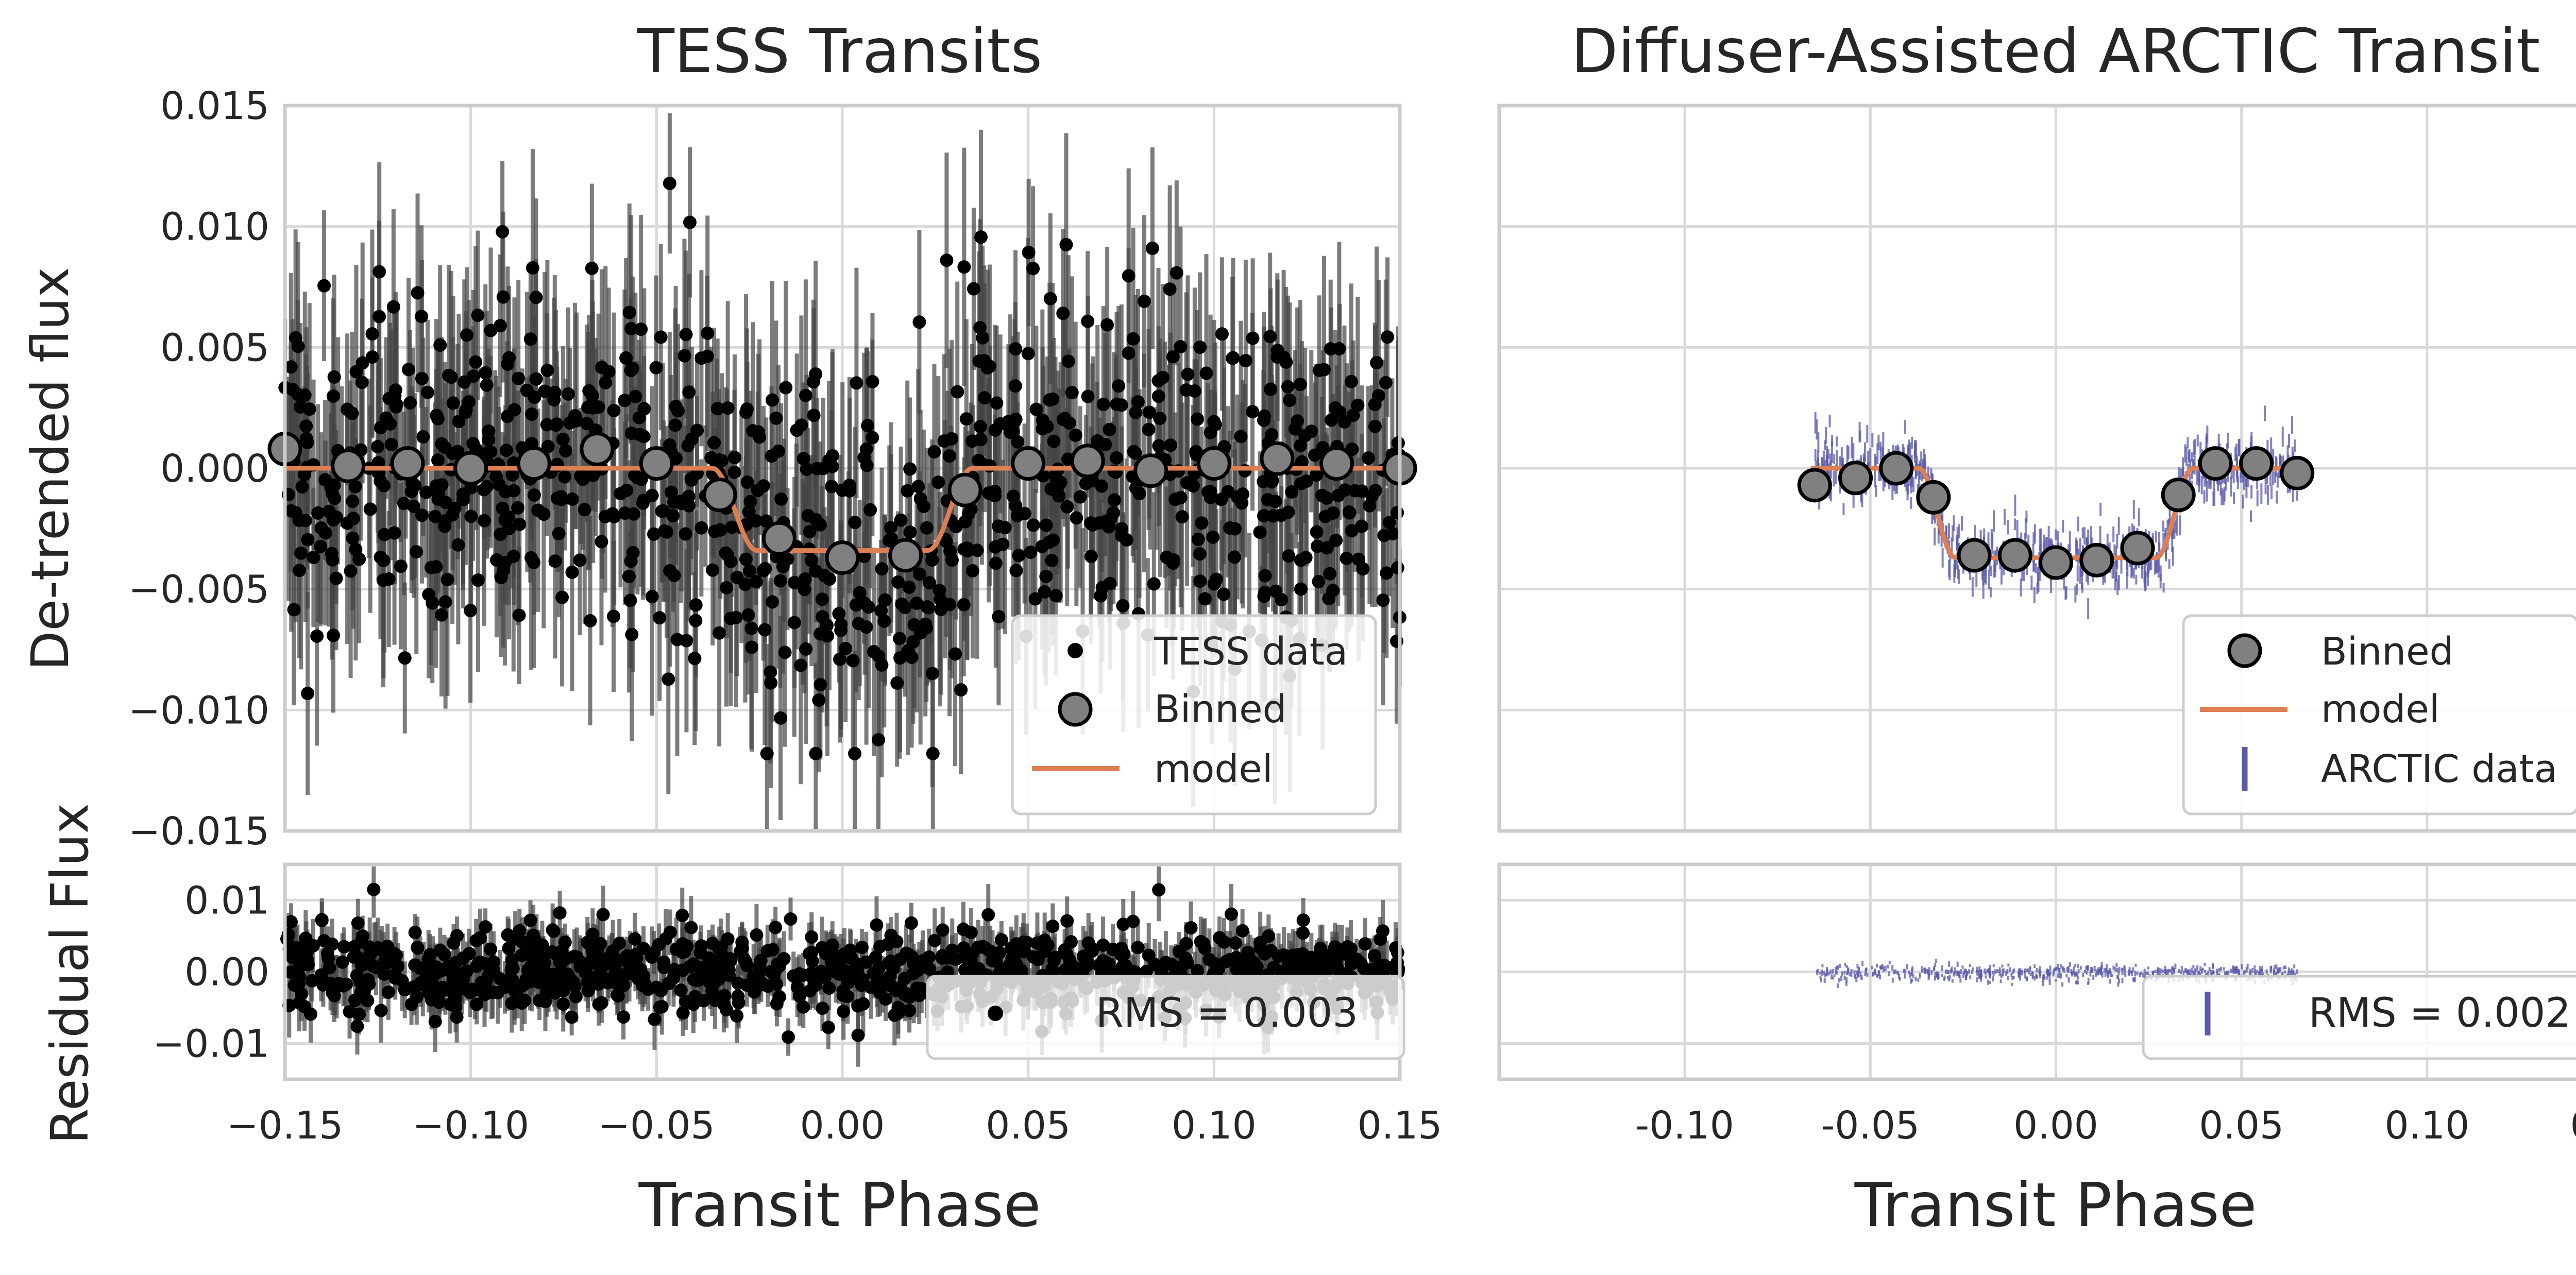 The height and width of the screenshot is (1275, 2576). What do you see at coordinates (70, 973) in the screenshot?
I see `tess-residual-ylabel: Residual Flux` at bounding box center [70, 973].